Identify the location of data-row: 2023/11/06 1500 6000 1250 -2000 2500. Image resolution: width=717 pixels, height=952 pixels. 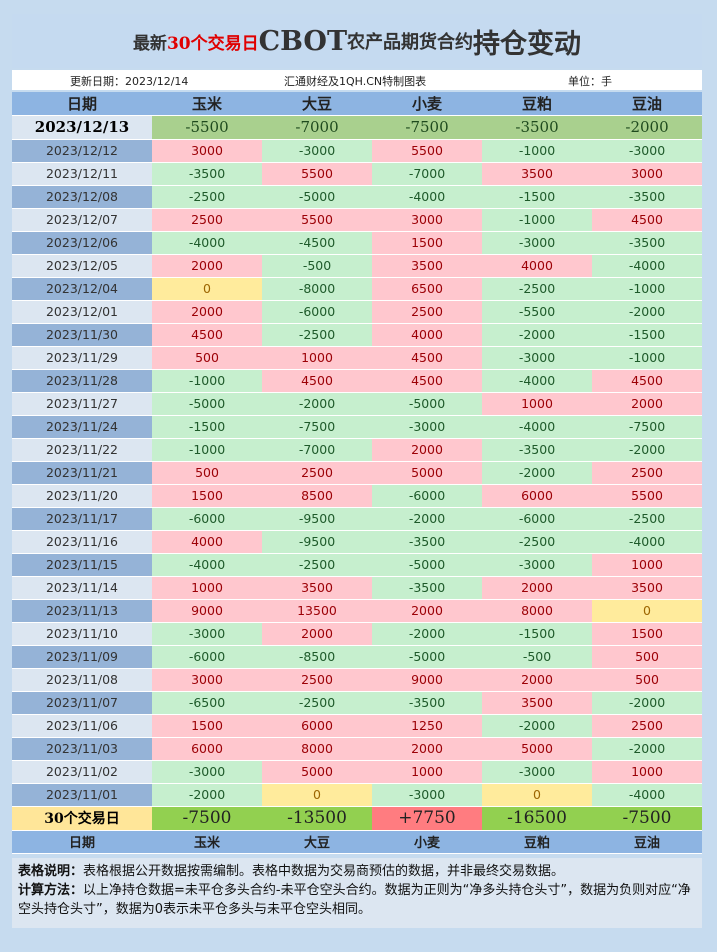
(357, 726).